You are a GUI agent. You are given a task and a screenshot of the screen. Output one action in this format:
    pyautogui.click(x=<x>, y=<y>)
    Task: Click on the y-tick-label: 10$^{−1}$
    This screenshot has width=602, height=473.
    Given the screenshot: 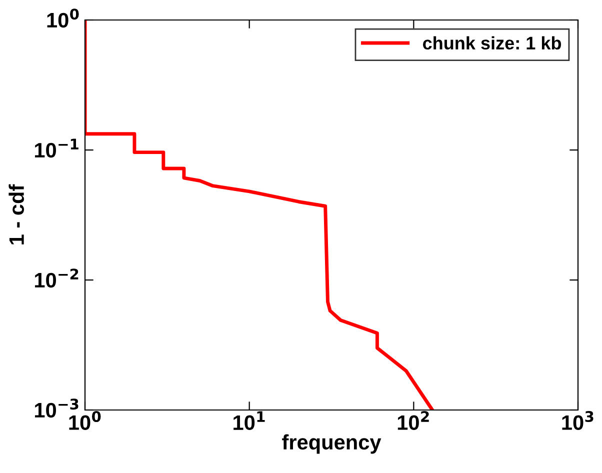 What is the action you would take?
    pyautogui.click(x=56, y=148)
    